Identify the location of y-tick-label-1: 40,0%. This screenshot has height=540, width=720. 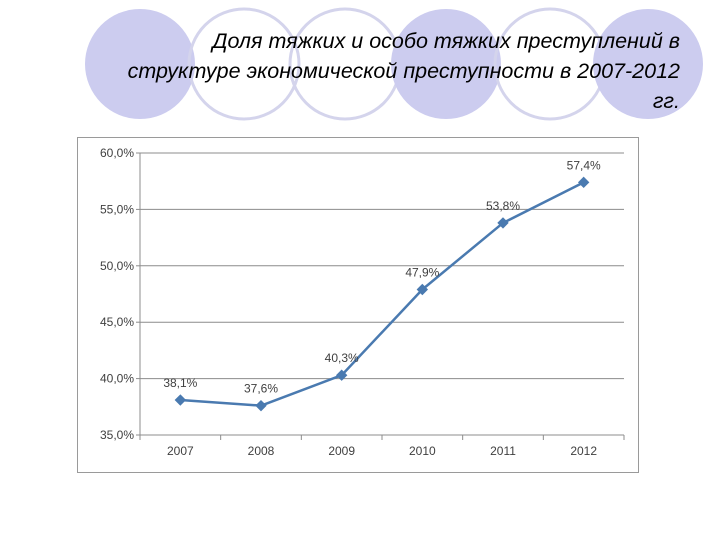
(117, 379).